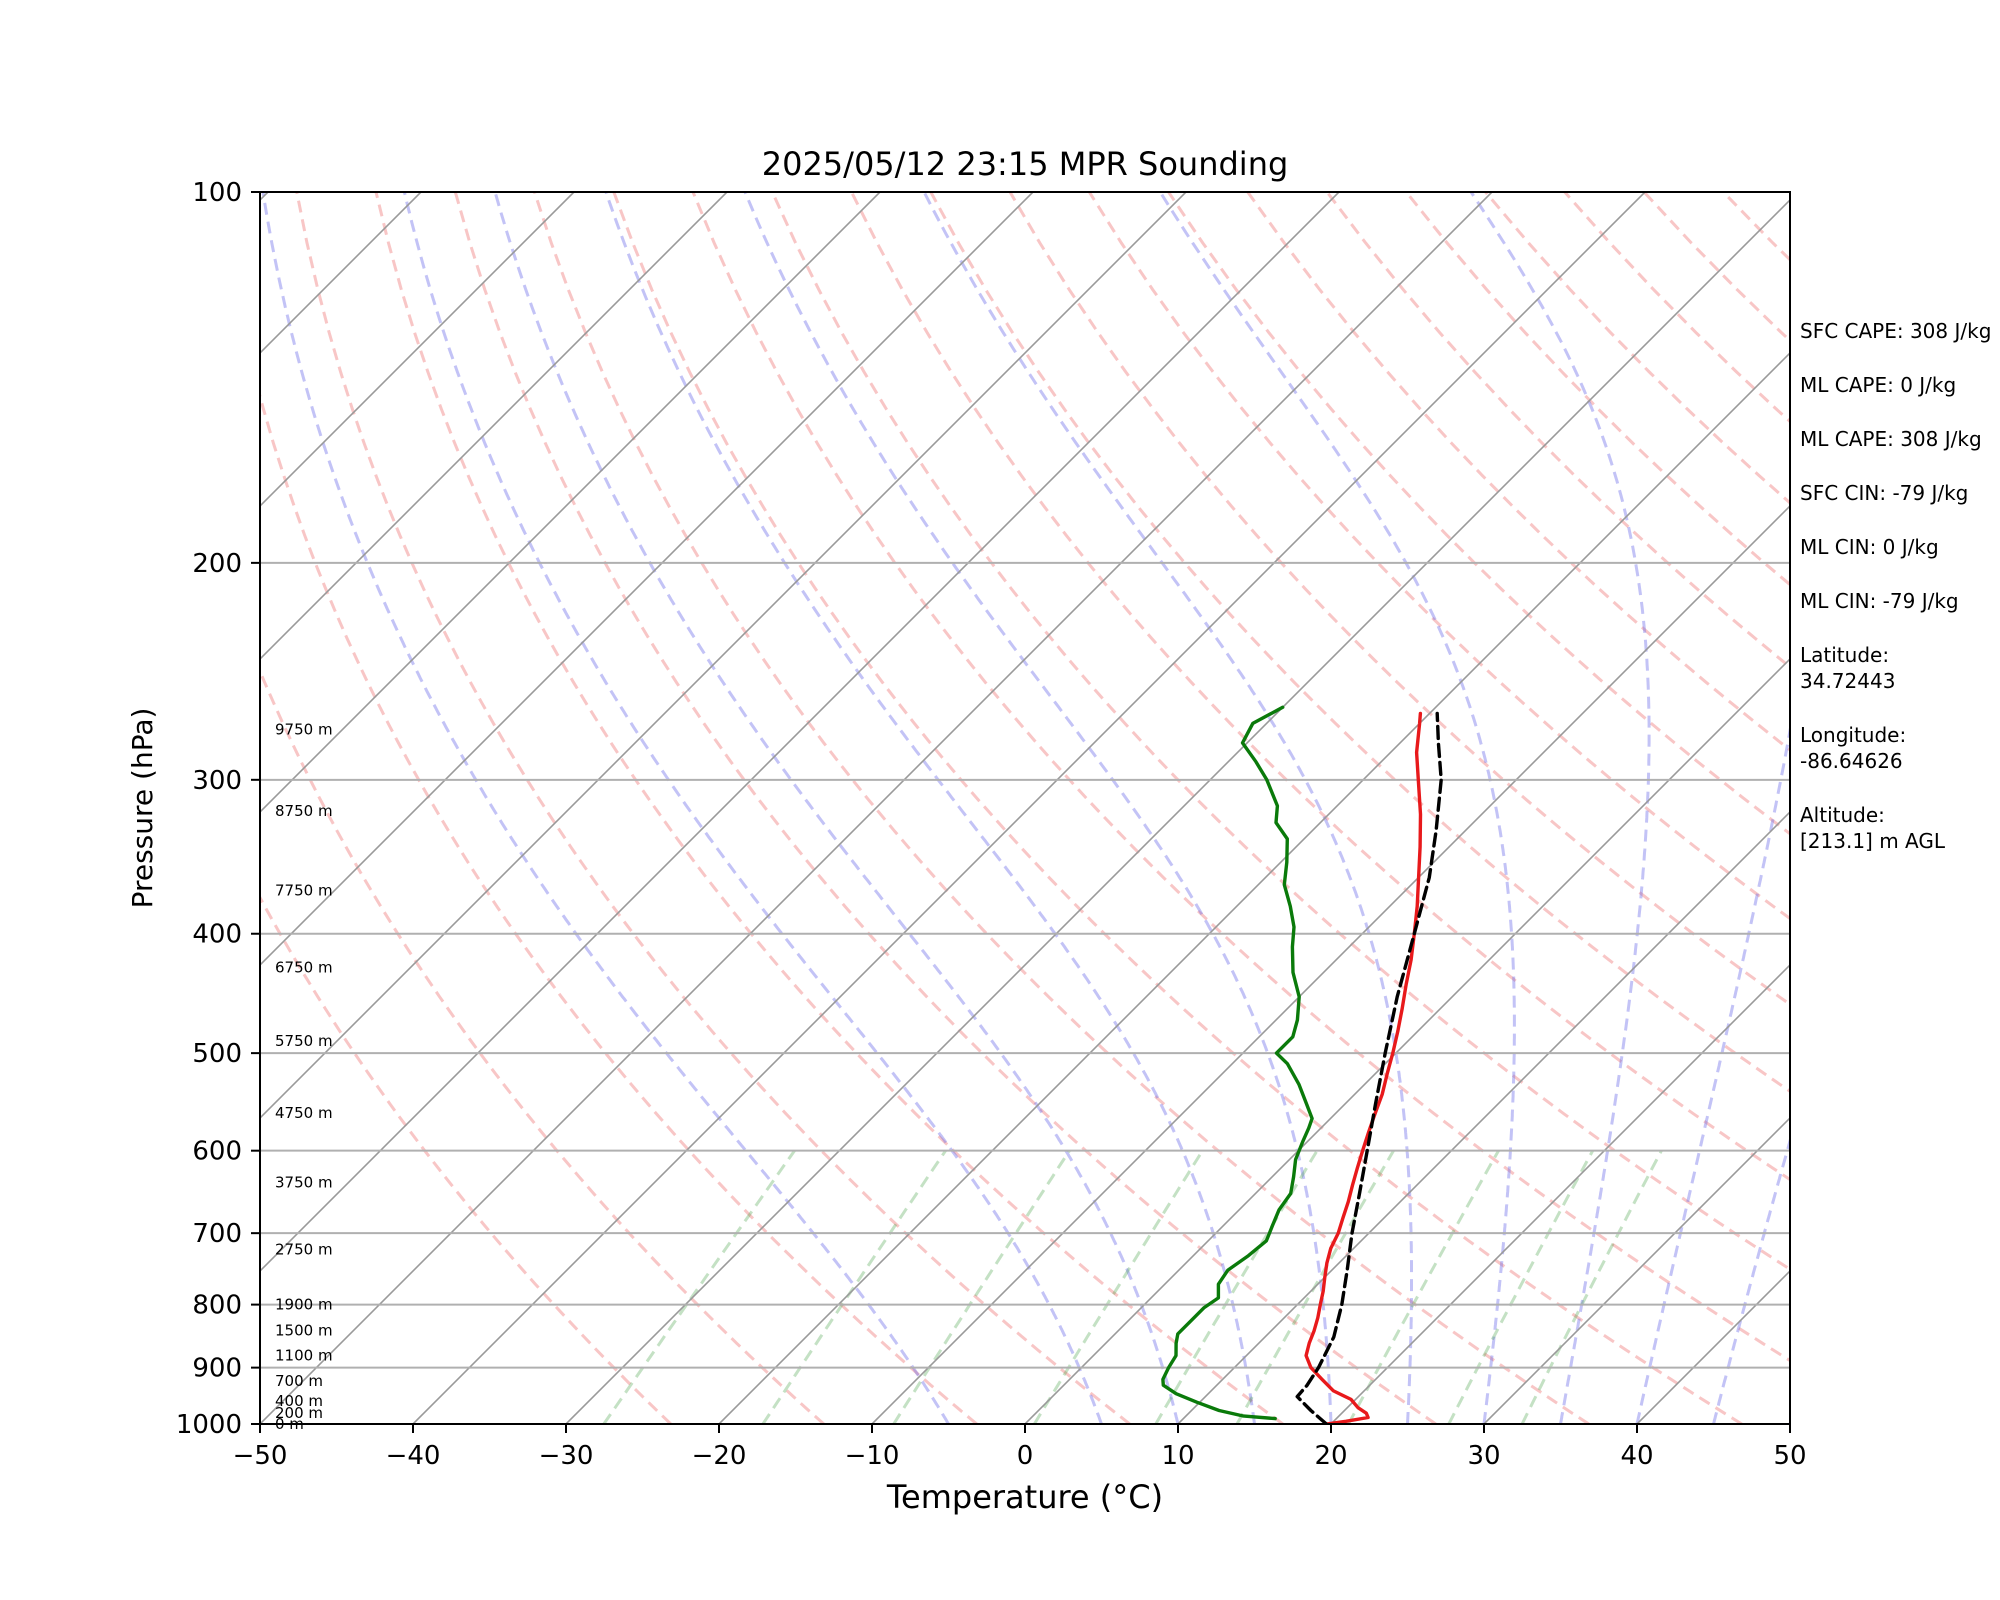 This screenshot has width=2000, height=1600. I want to click on x-tick-label: −40, so click(413, 1456).